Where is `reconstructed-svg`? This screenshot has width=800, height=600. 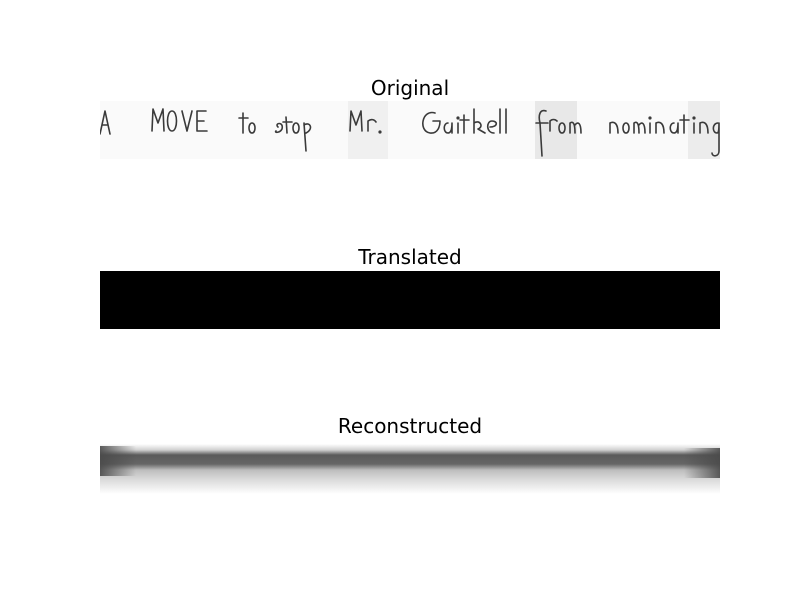
reconstructed-svg is located at coordinates (410, 469).